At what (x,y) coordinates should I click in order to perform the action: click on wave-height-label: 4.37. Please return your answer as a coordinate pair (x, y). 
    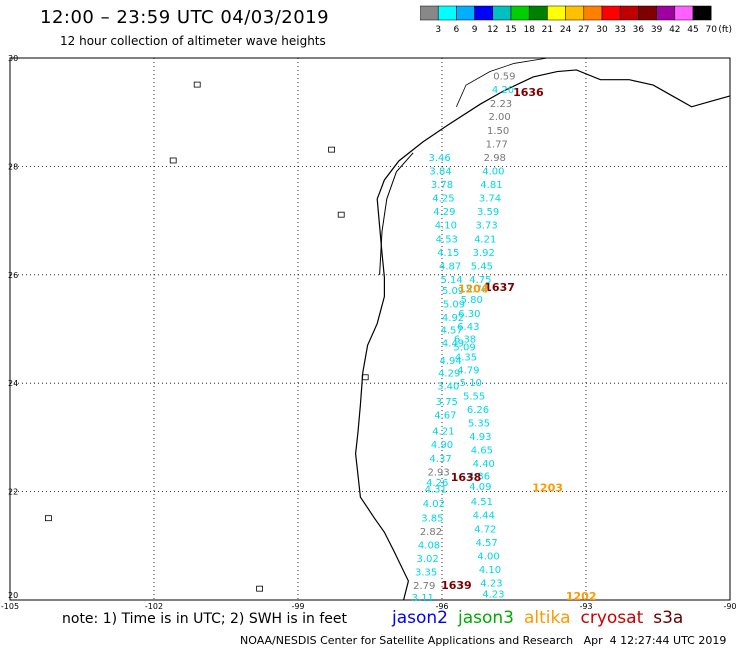
    Looking at the image, I should click on (440, 459).